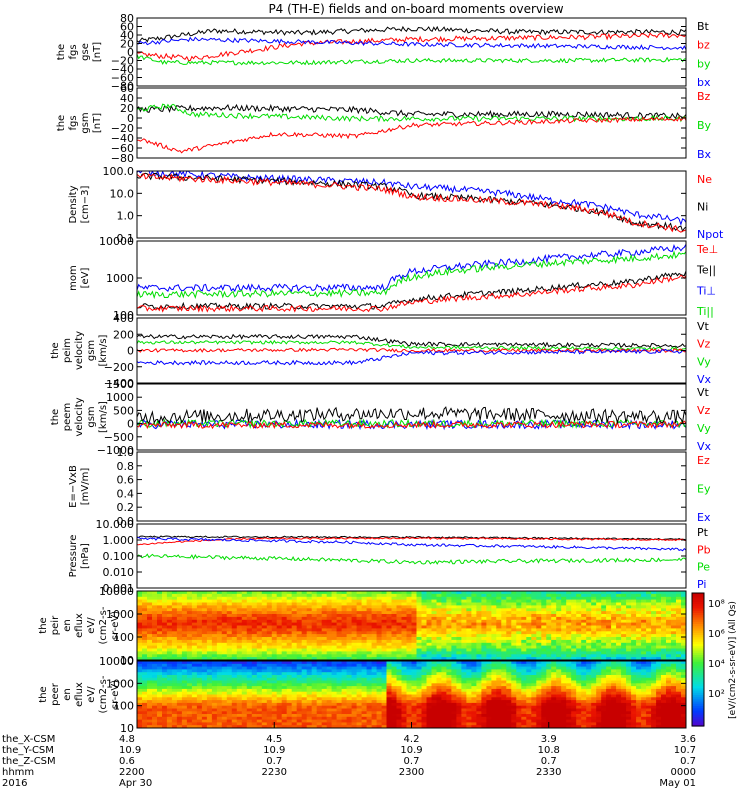  What do you see at coordinates (119, 437) in the screenshot?
I see `y-tick-label: −500` at bounding box center [119, 437].